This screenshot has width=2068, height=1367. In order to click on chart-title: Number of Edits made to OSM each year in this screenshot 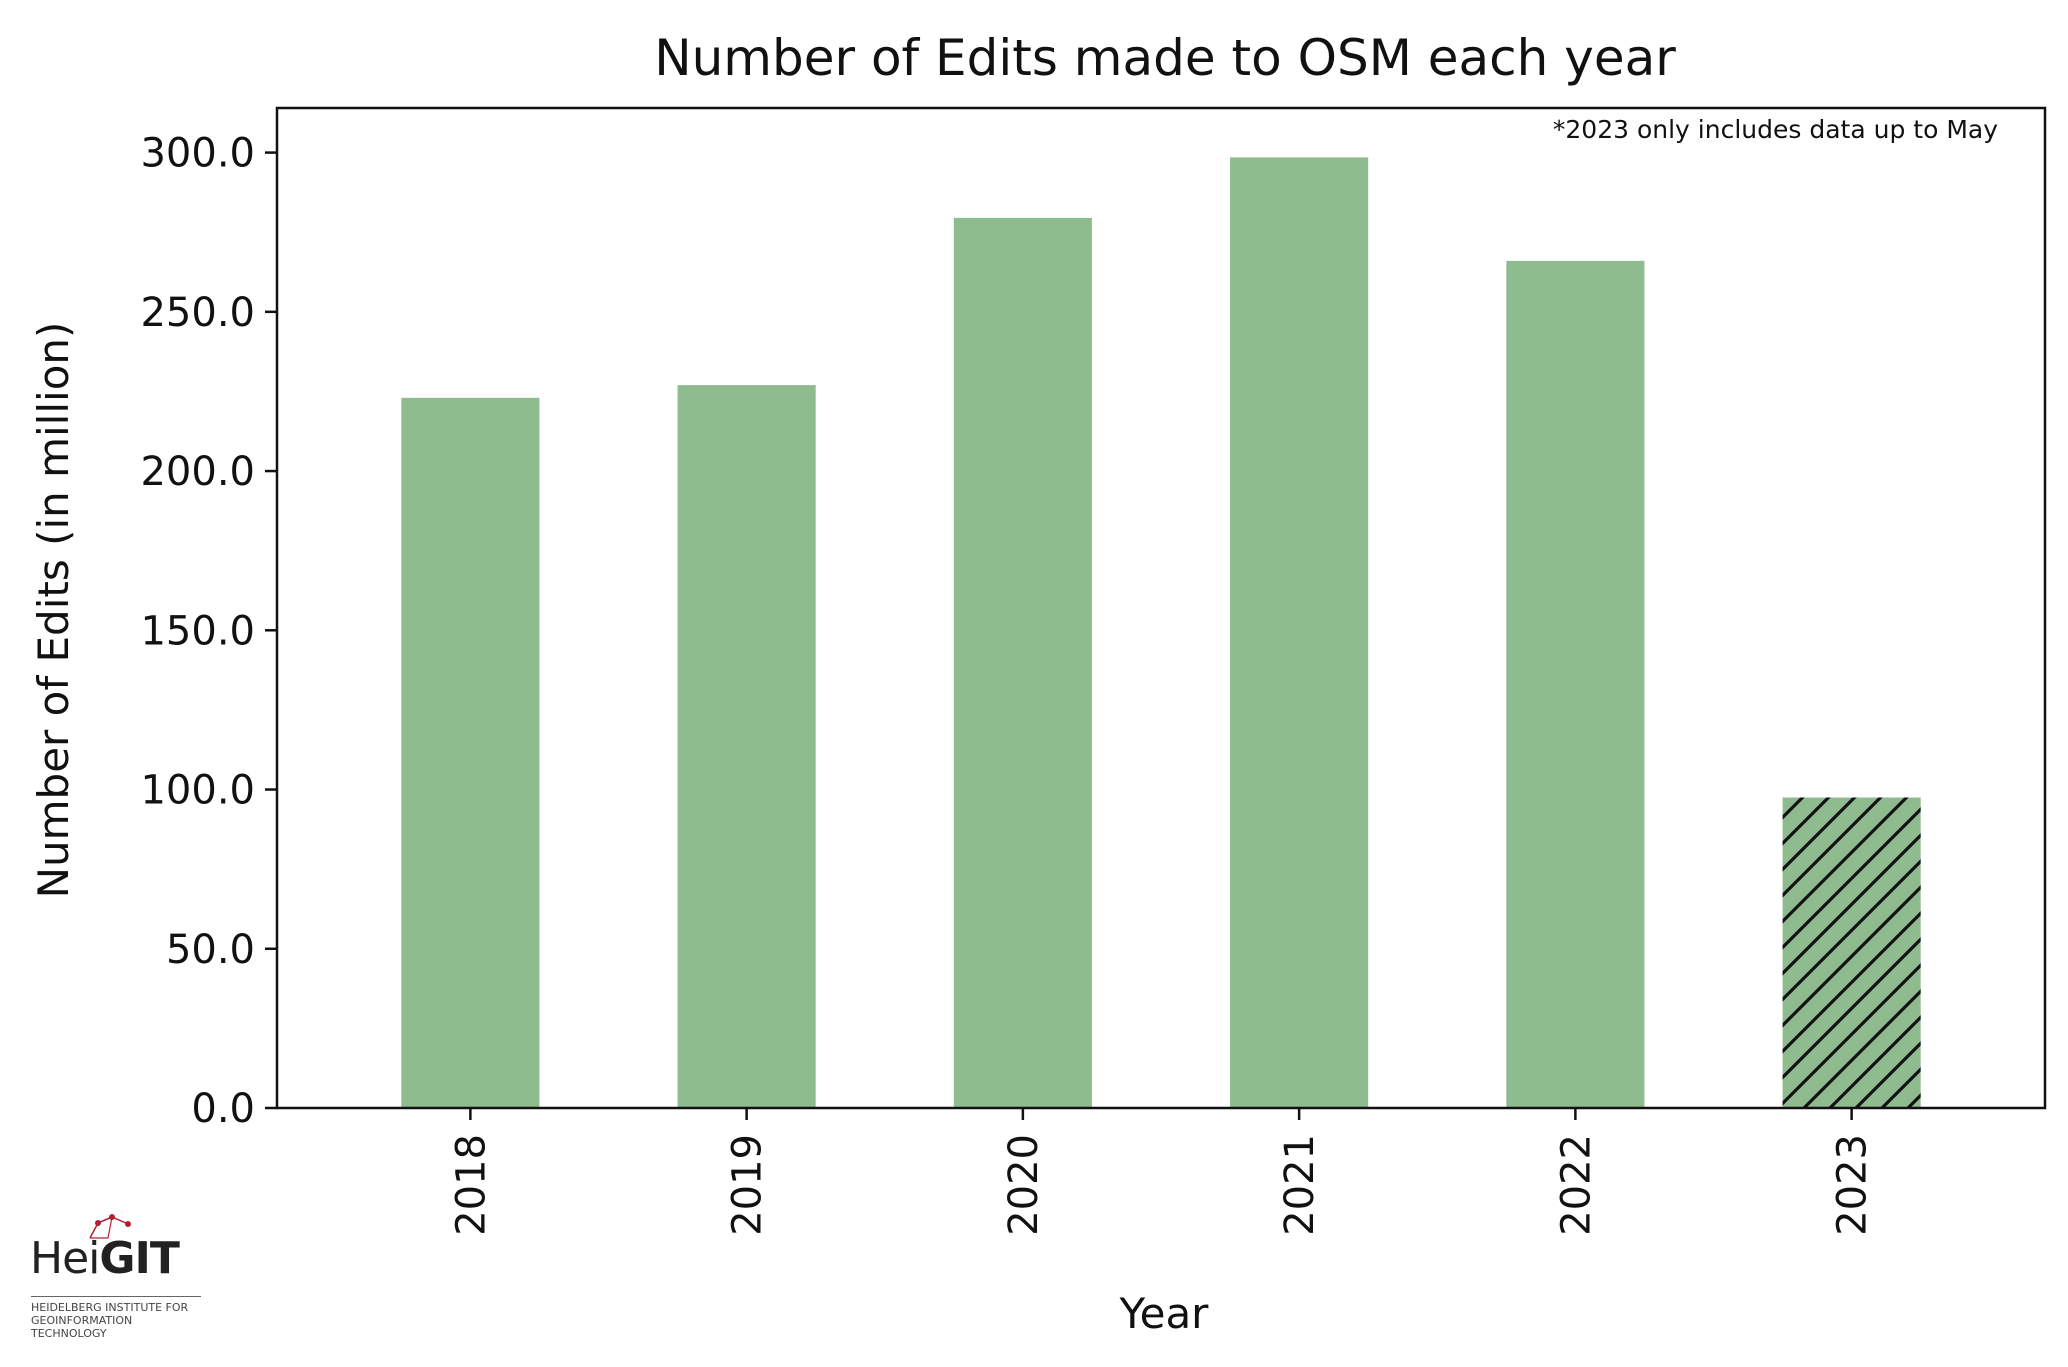, I will do `click(1165, 58)`.